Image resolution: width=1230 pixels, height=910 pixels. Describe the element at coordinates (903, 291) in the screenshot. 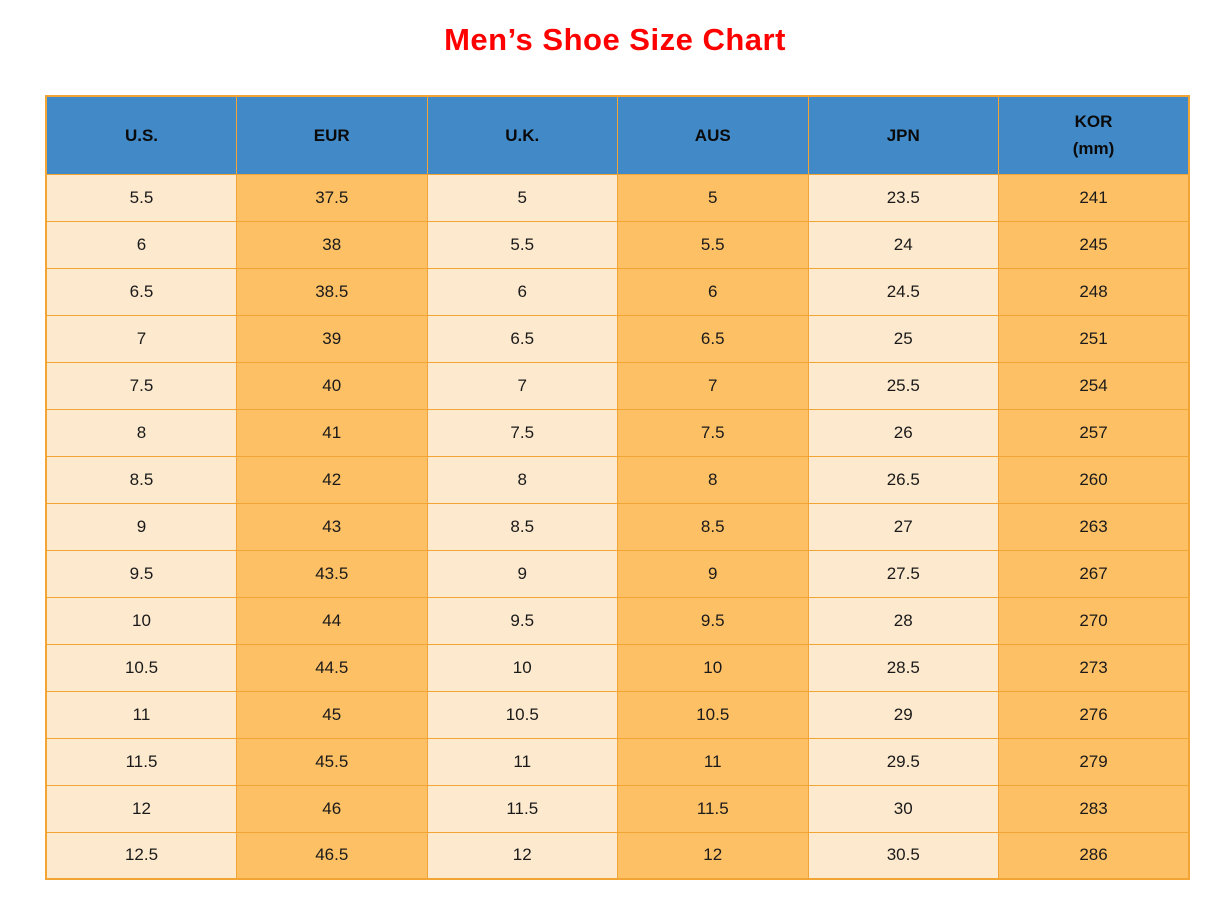

I see `table-cell: 24.5` at that location.